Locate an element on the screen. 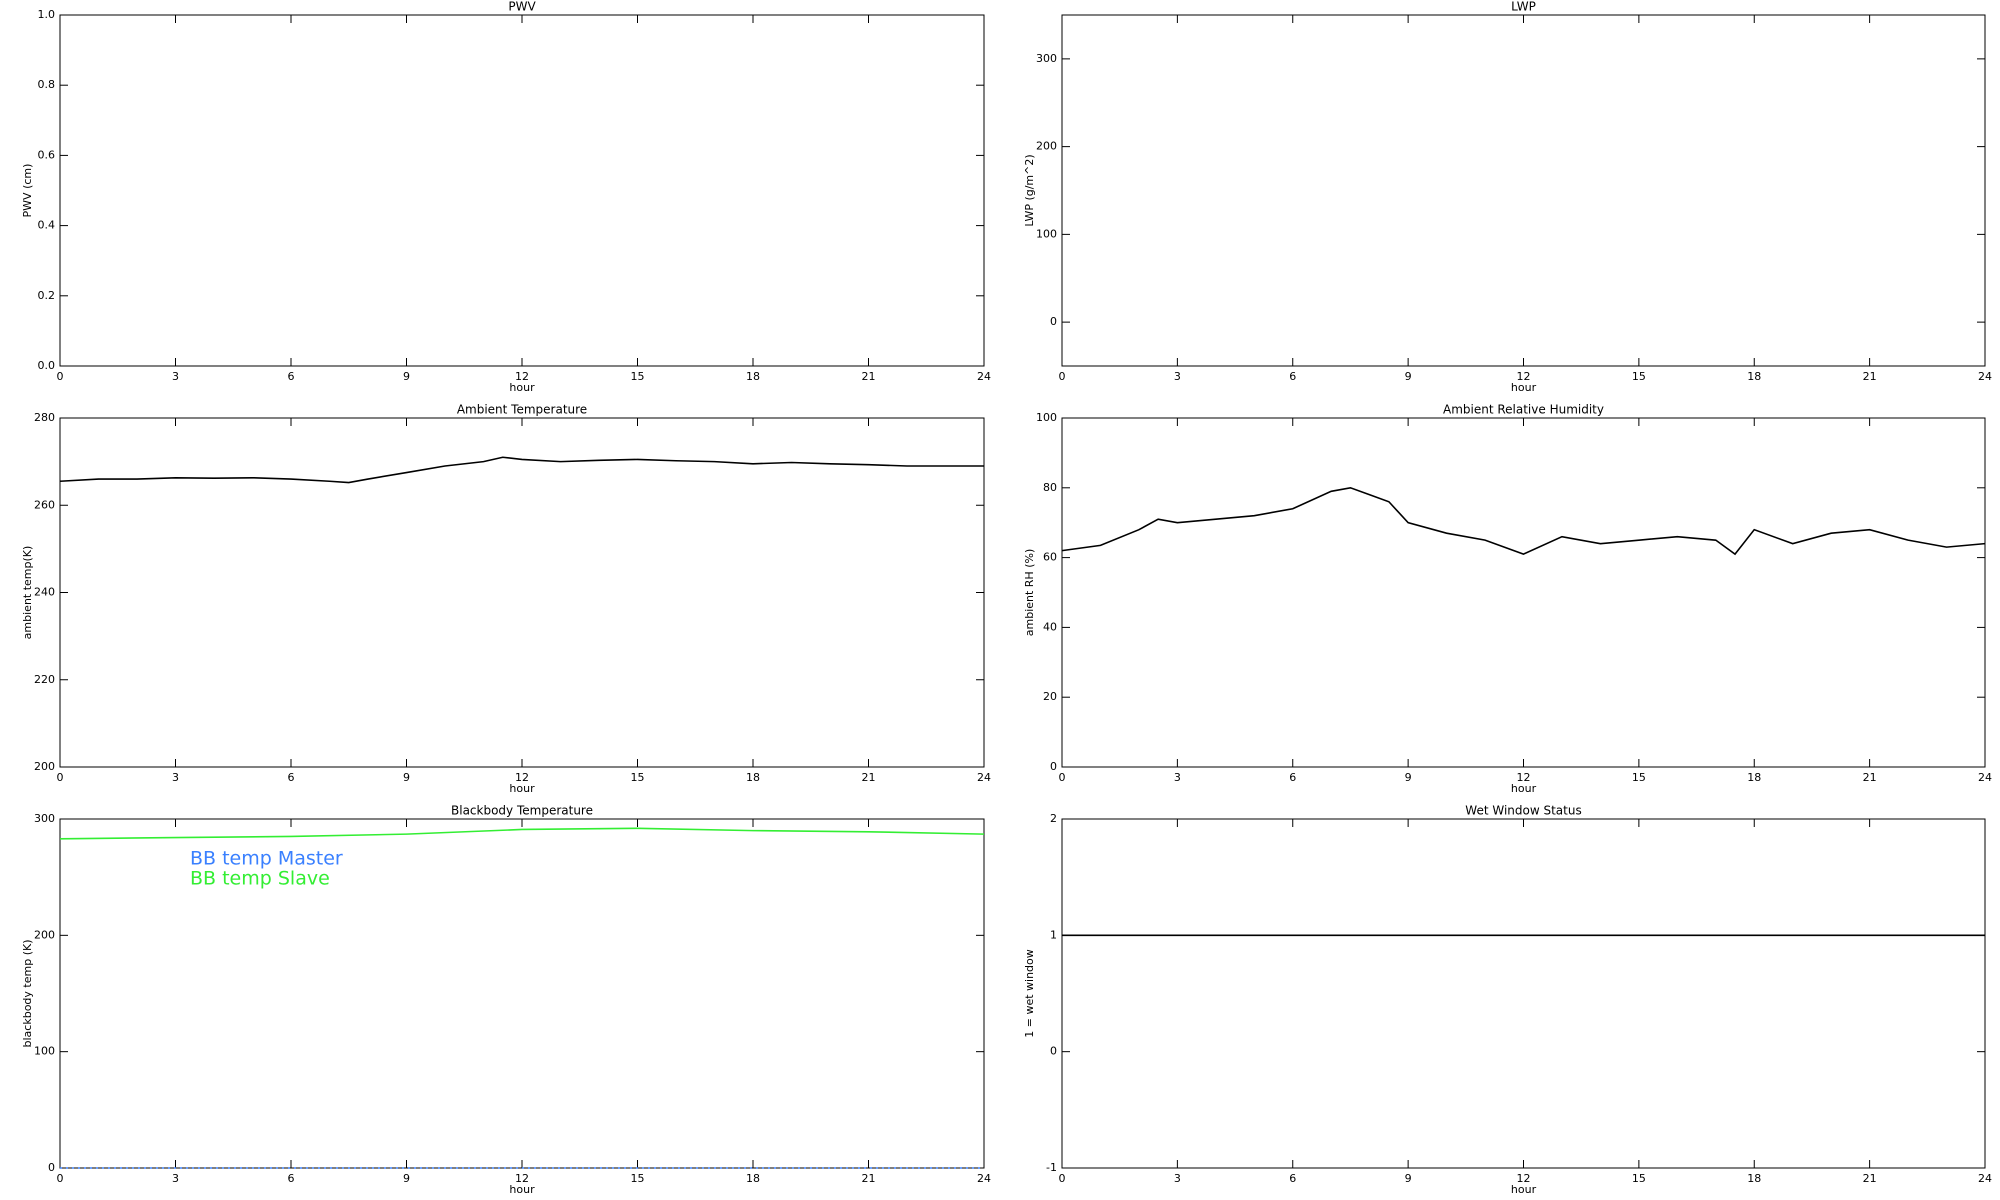  y-tick-label: 1 is located at coordinates (1053, 934).